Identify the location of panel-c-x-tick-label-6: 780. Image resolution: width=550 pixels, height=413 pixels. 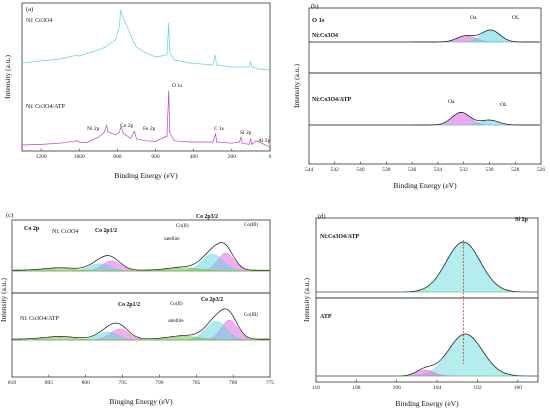
(233, 383).